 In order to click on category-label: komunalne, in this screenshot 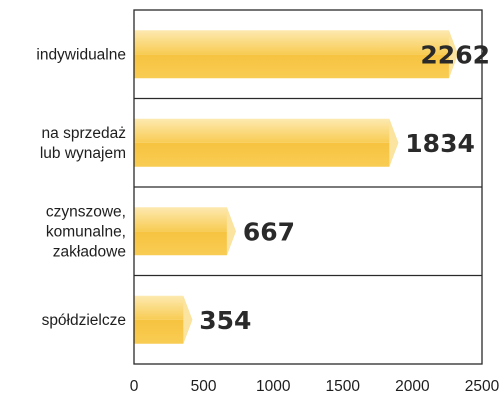, I will do `click(86, 231)`.